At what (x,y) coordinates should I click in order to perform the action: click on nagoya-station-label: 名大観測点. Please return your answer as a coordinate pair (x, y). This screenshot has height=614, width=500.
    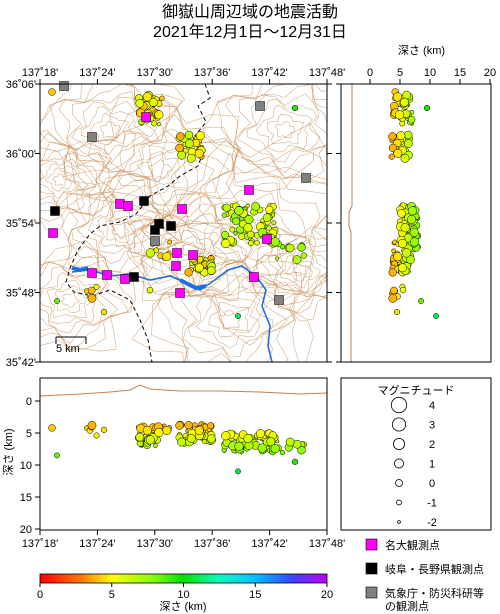
    Looking at the image, I should click on (412, 545).